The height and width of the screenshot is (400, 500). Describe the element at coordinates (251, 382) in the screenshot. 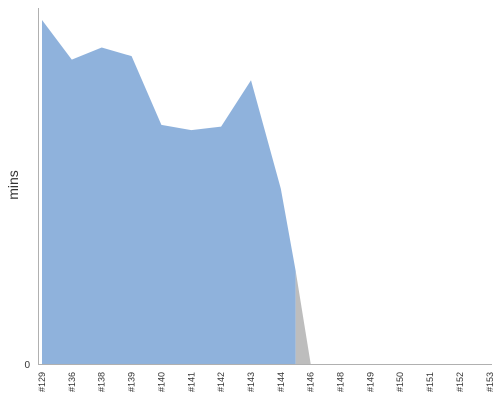

I see `x-tick-label: #143` at that location.